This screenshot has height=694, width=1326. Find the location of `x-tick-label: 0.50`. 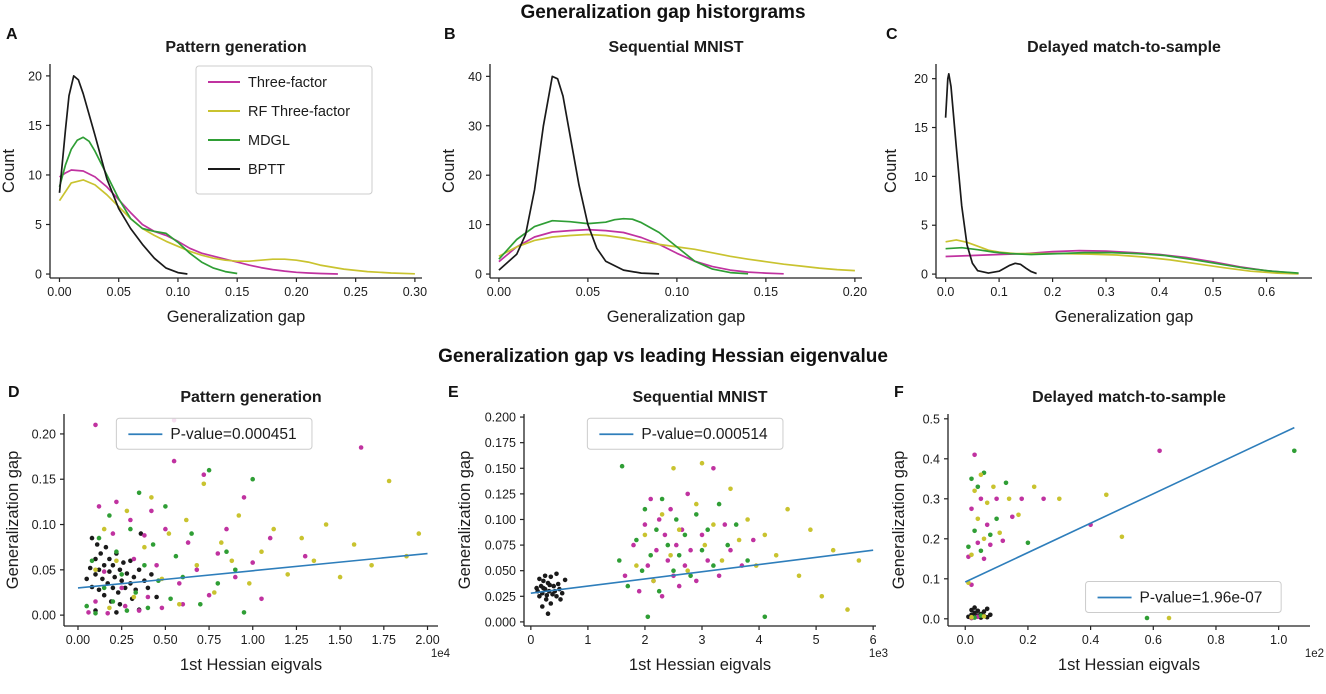

x-tick-label: 0.50 is located at coordinates (165, 640).